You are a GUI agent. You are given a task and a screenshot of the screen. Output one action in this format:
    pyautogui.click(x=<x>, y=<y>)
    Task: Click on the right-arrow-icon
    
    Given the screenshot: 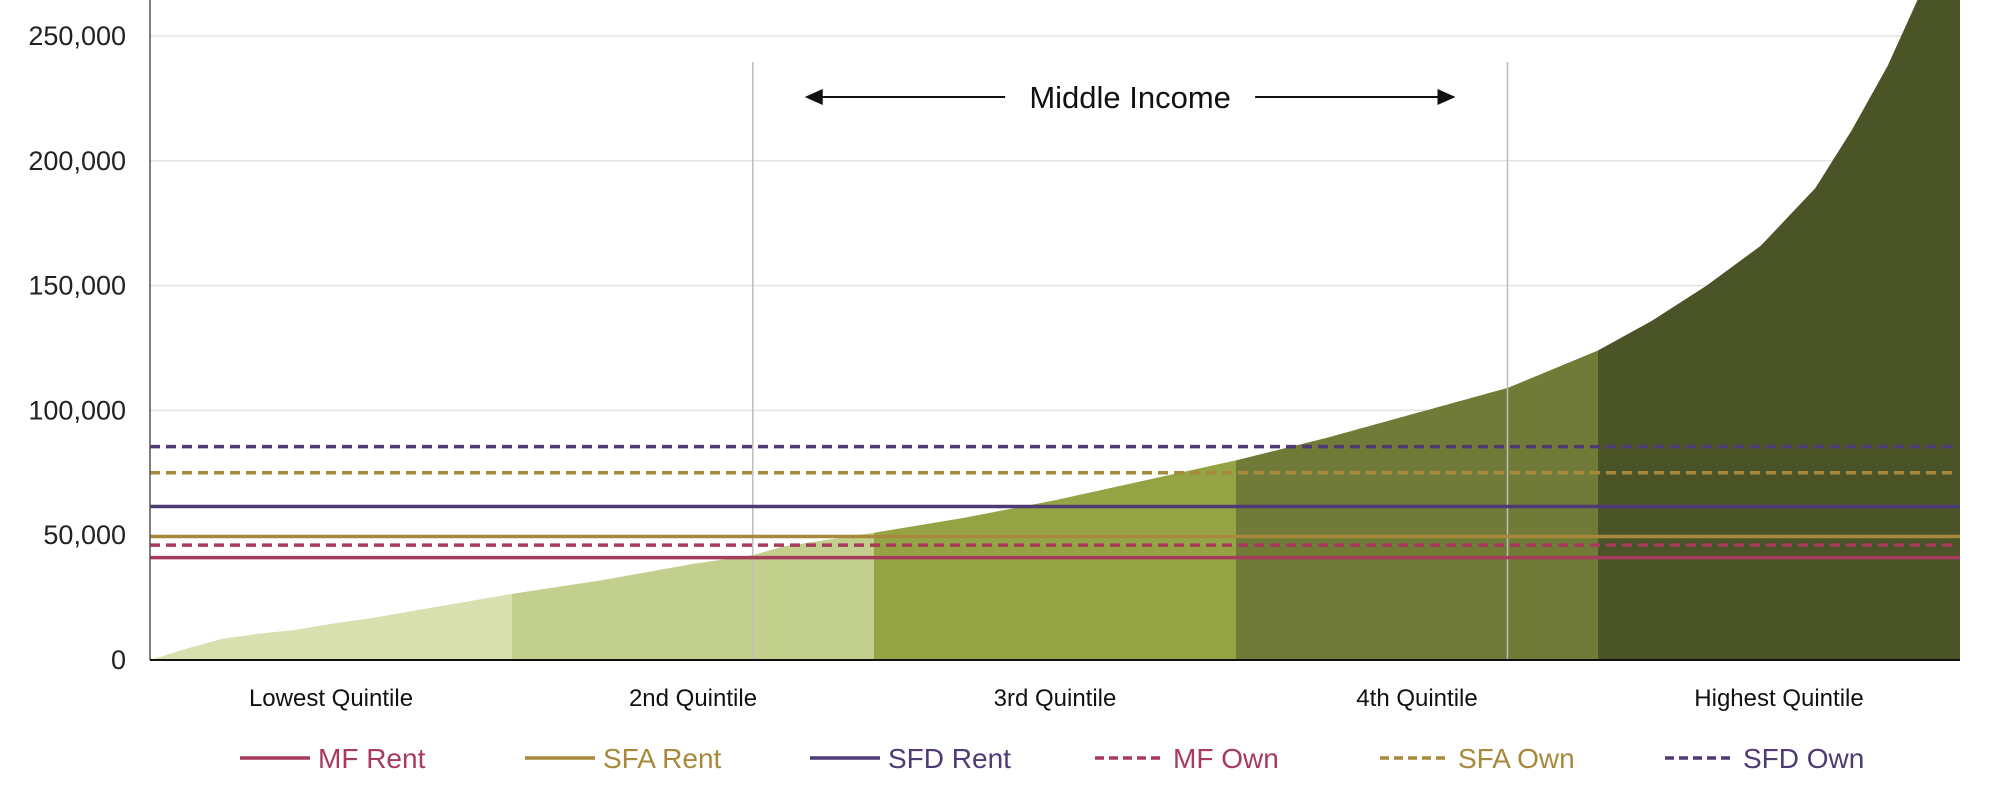 What is the action you would take?
    pyautogui.click(x=1446, y=97)
    